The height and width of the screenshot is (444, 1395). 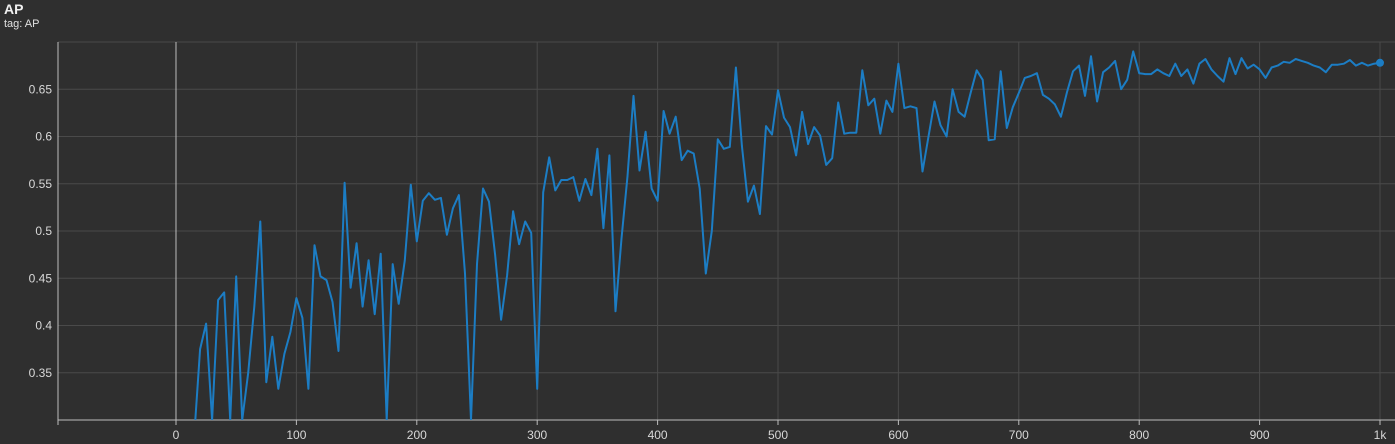 What do you see at coordinates (1381, 435) in the screenshot?
I see `x-tick-label: 1k` at bounding box center [1381, 435].